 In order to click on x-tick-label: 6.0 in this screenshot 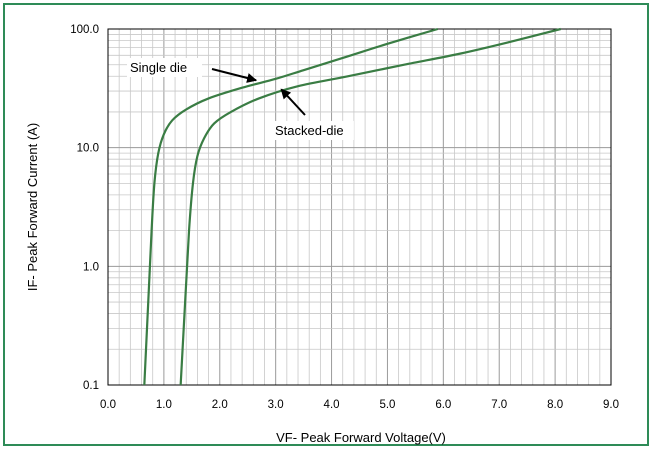, I will do `click(443, 405)`.